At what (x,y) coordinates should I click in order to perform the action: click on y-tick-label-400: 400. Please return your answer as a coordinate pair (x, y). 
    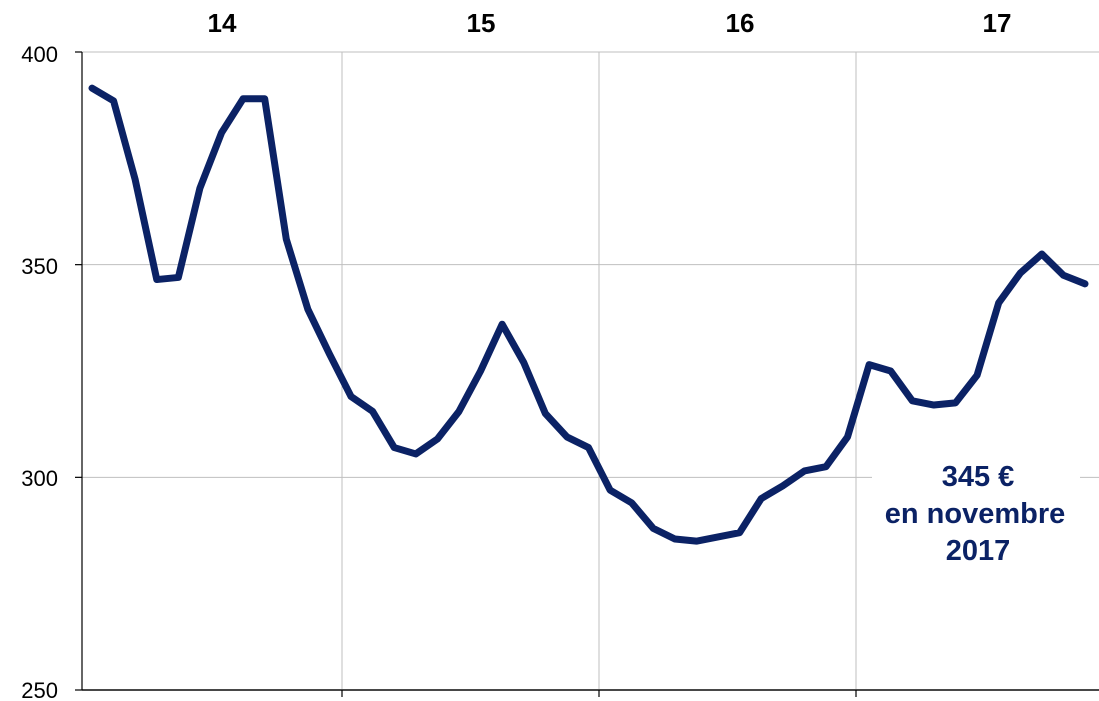
    Looking at the image, I should click on (39, 54).